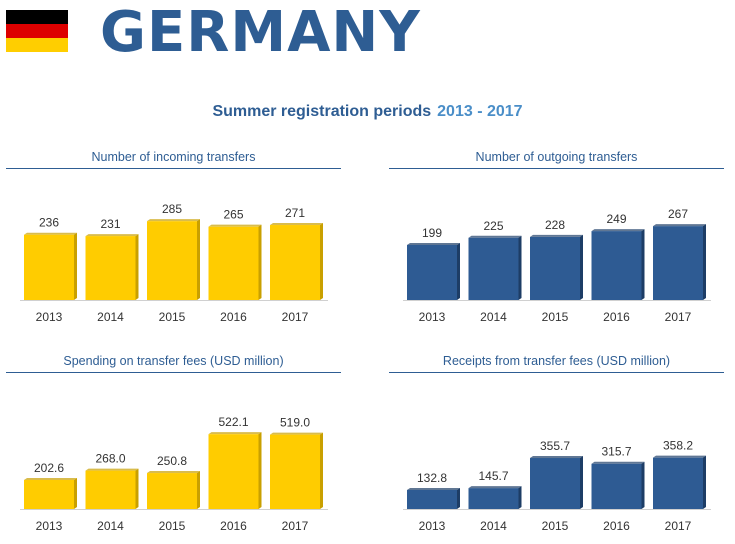 The width and height of the screenshot is (735, 544). I want to click on chart-title: Spending on transfer fees (USD million), so click(173, 363).